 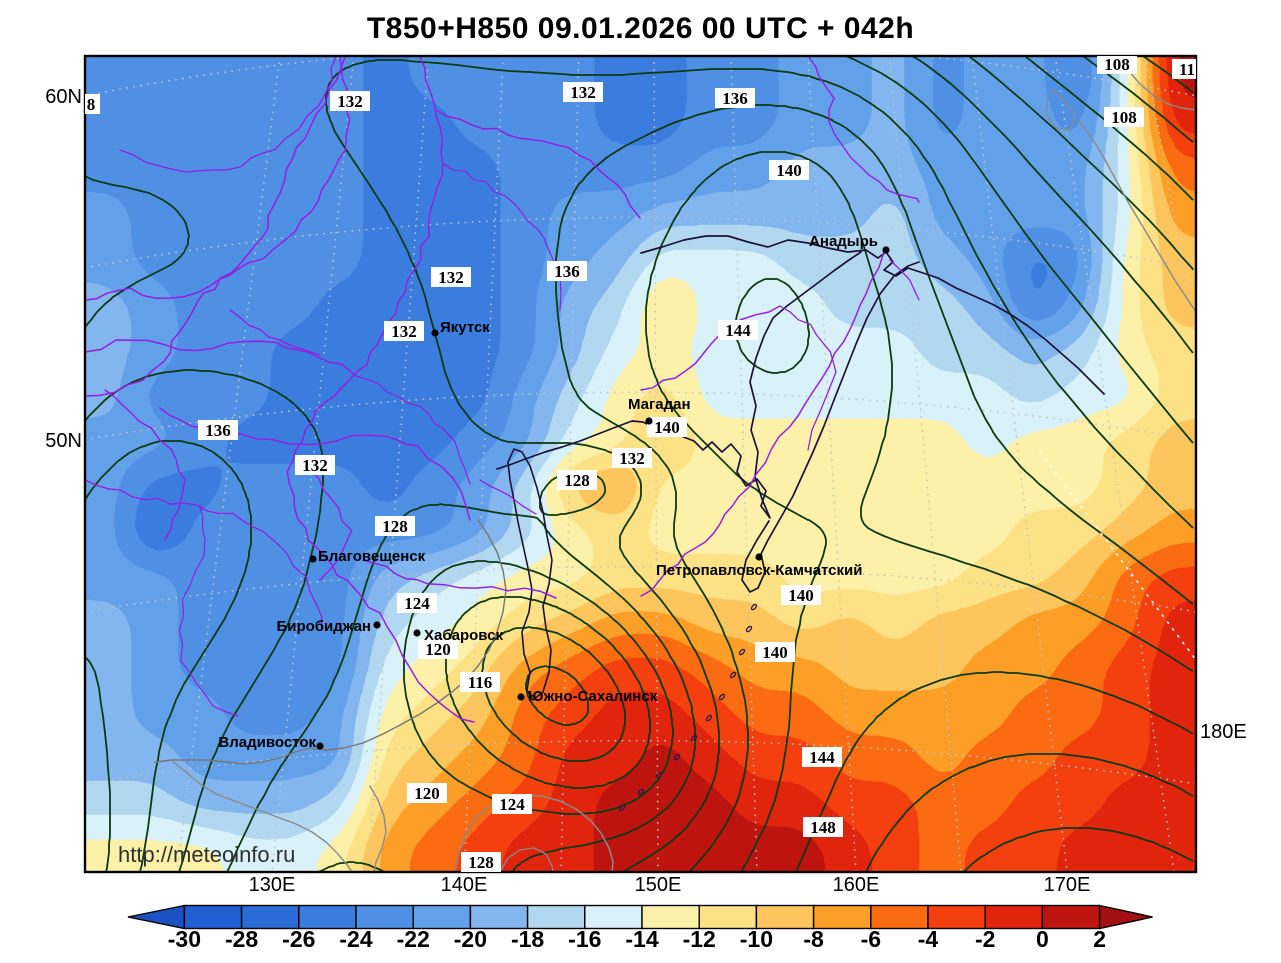 I want to click on svg-text: 150E, so click(x=658, y=885).